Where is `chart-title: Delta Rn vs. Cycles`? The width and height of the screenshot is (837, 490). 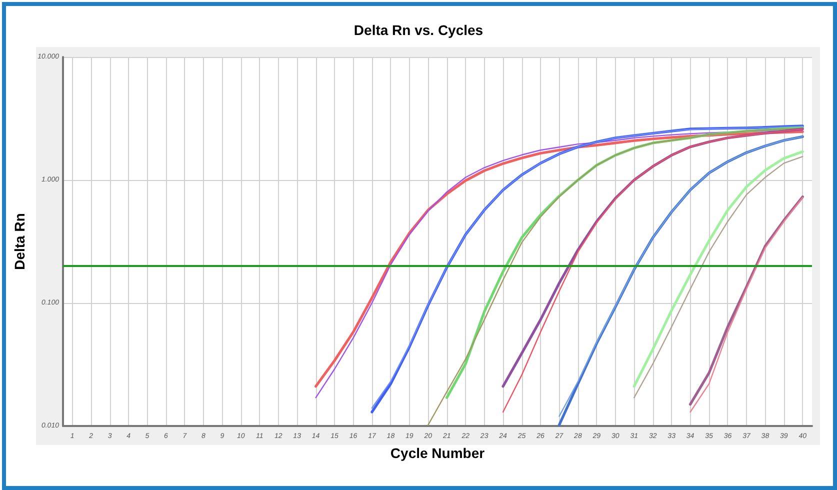
chart-title: Delta Rn vs. Cycles is located at coordinates (419, 30).